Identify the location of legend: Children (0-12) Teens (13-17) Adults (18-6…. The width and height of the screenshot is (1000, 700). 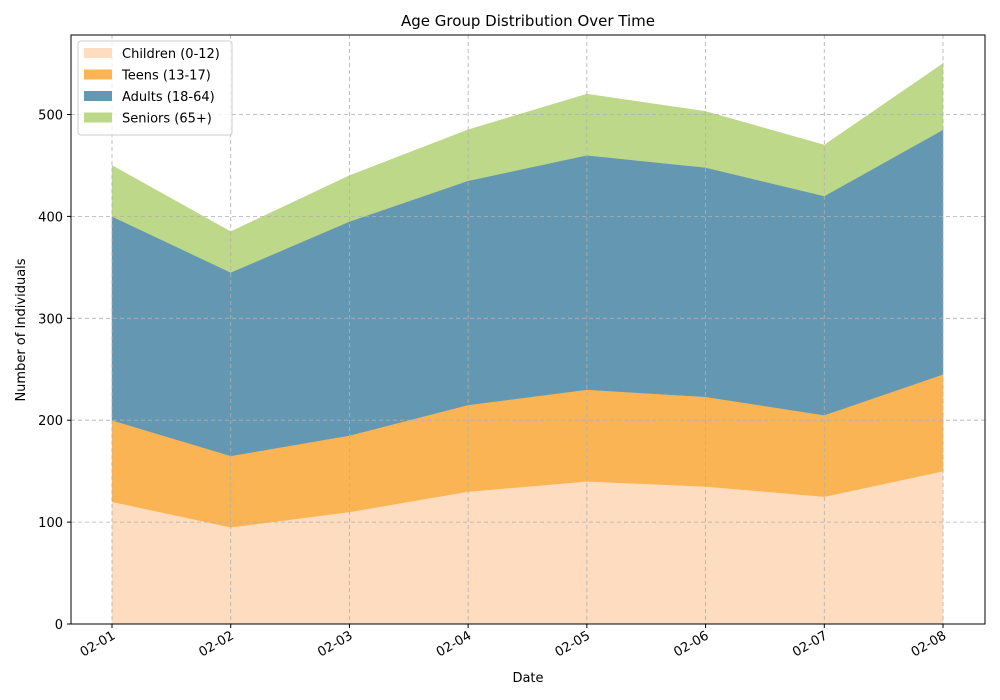
(155, 88).